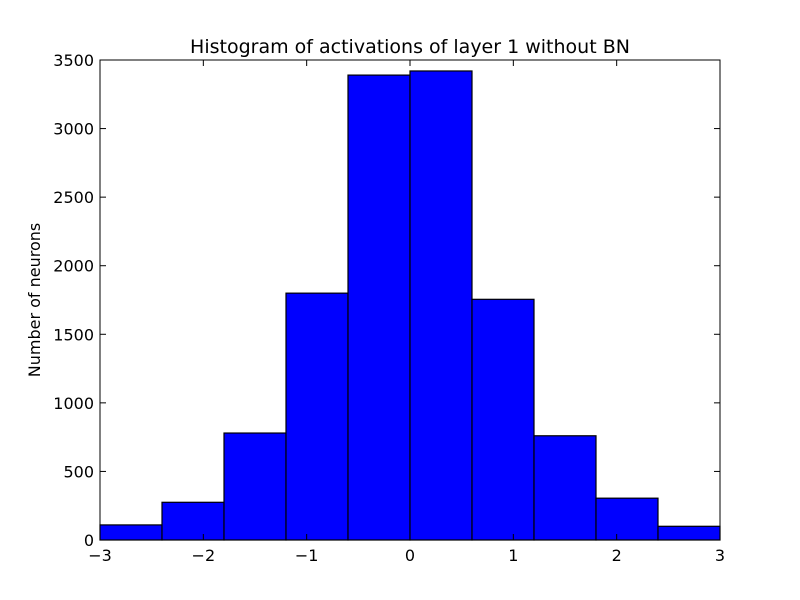  Describe the element at coordinates (73, 129) in the screenshot. I see `y-tick-label: 3000` at that location.